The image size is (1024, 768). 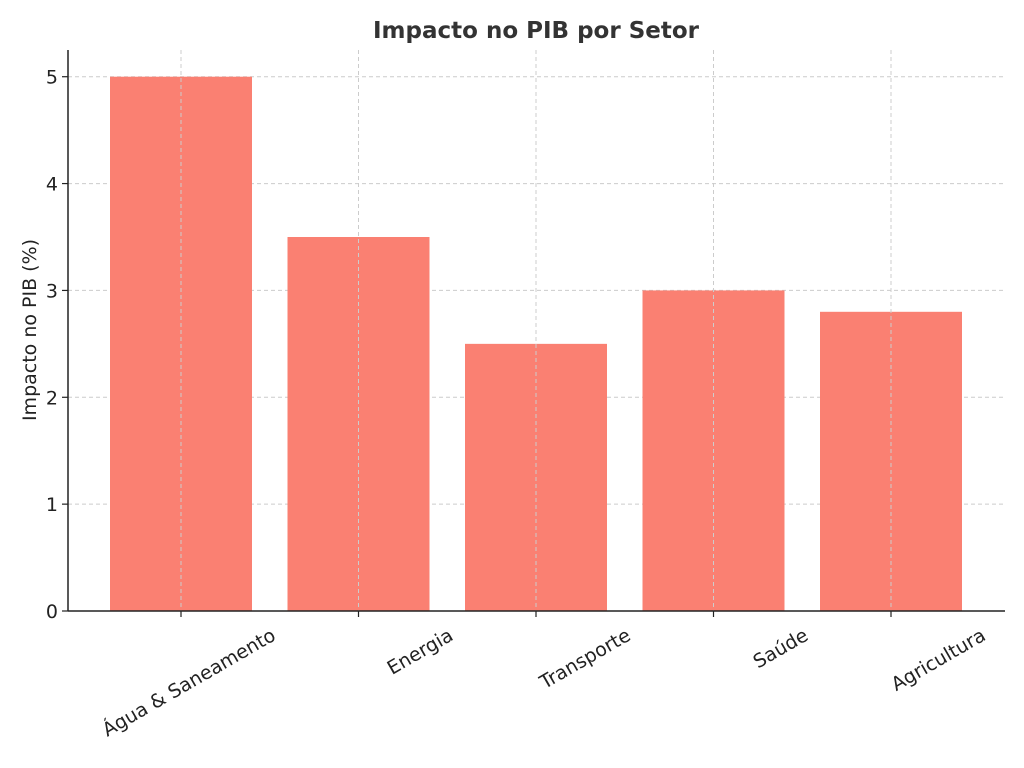 What do you see at coordinates (30, 330) in the screenshot?
I see `y-axis-label: Impacto no PIB (%)` at bounding box center [30, 330].